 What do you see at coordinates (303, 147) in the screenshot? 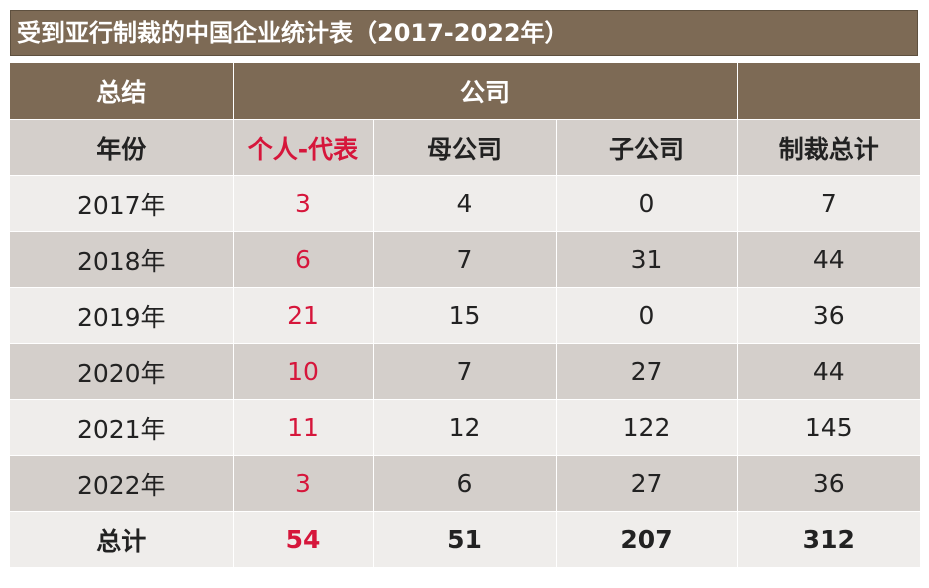
I see `column-header-individual: 个人-代表` at bounding box center [303, 147].